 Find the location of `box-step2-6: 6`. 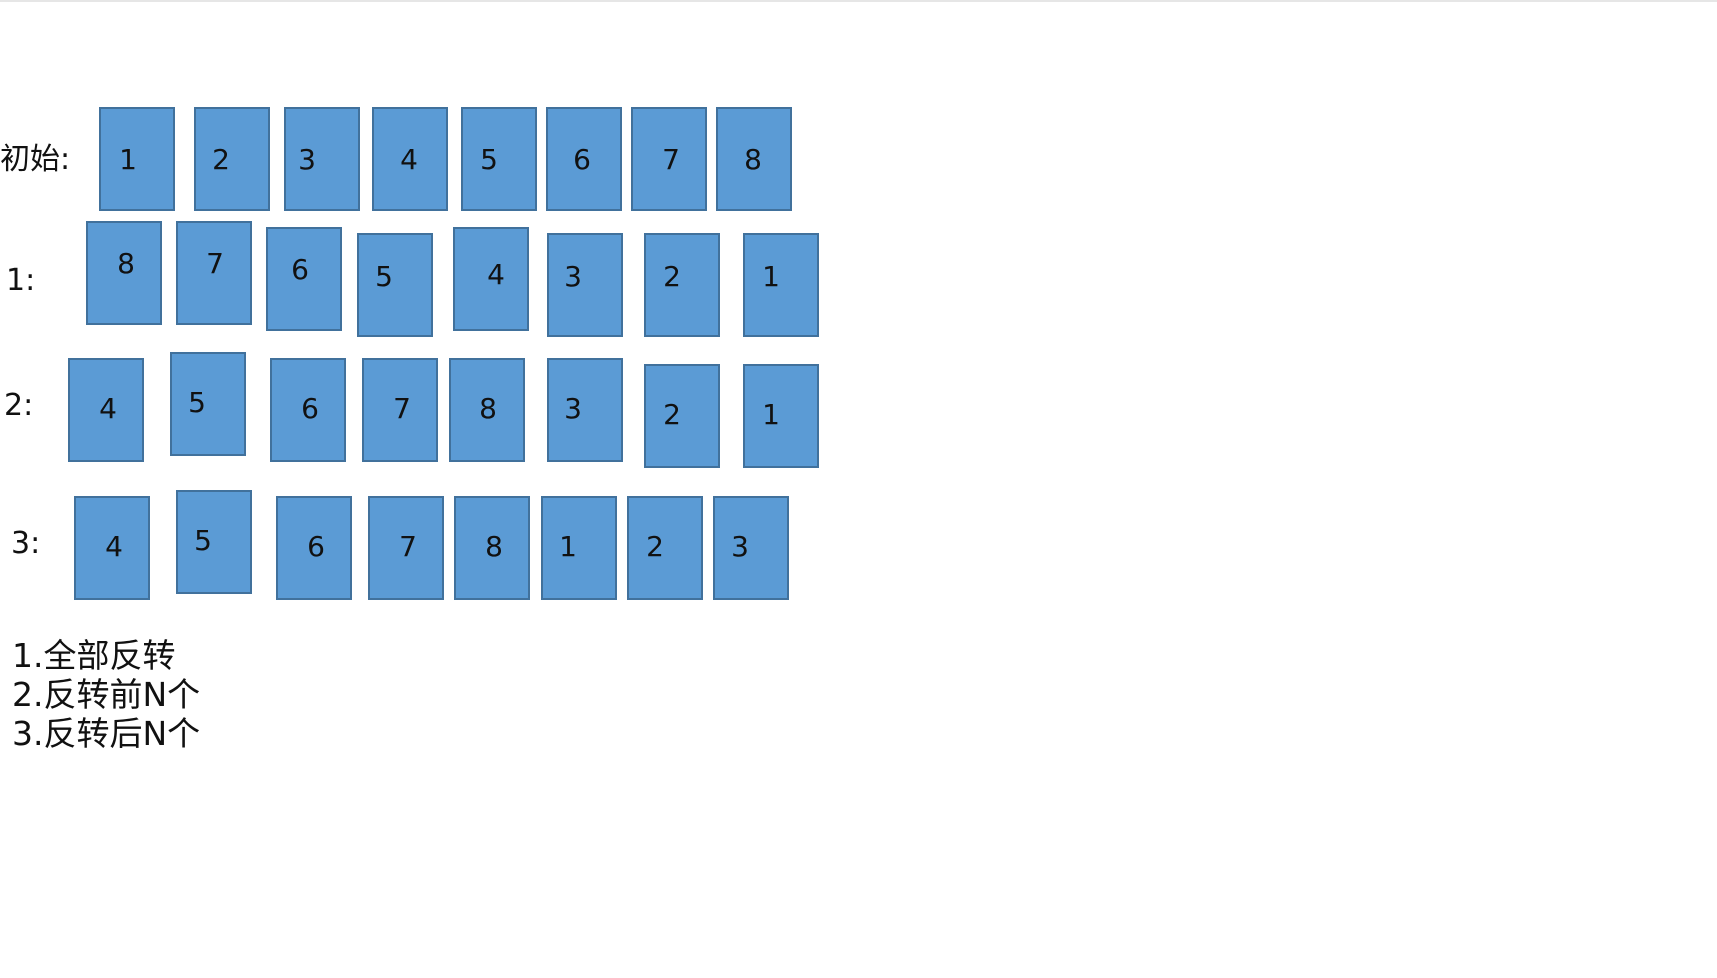

box-step2-6: 6 is located at coordinates (308, 410).